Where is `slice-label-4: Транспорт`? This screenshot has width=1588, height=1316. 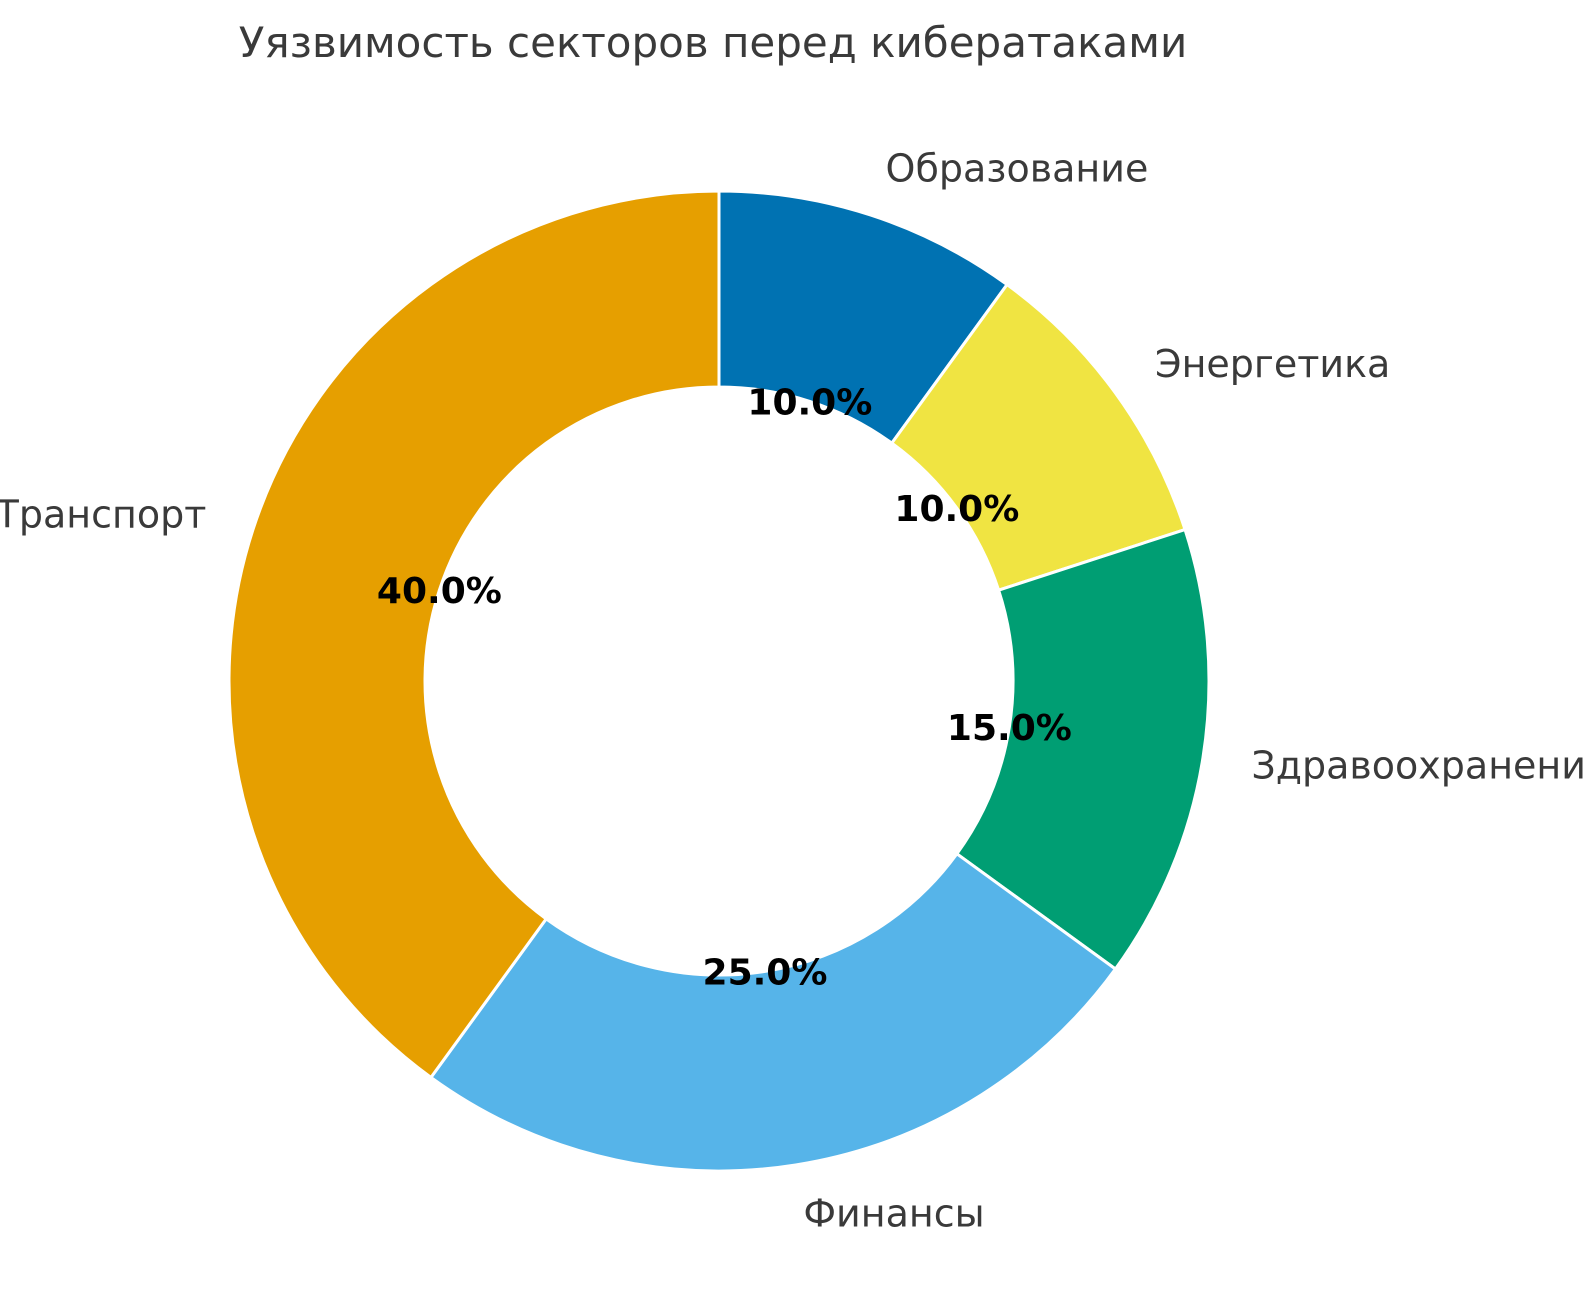 slice-label-4: Транспорт is located at coordinates (103, 514).